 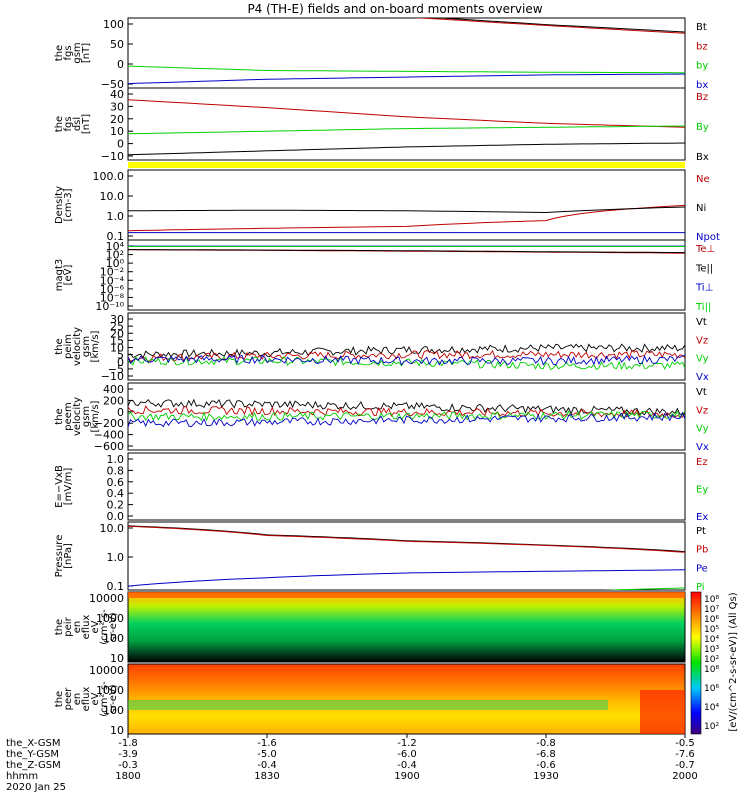 I want to click on y-tick-label: −10, so click(x=112, y=156).